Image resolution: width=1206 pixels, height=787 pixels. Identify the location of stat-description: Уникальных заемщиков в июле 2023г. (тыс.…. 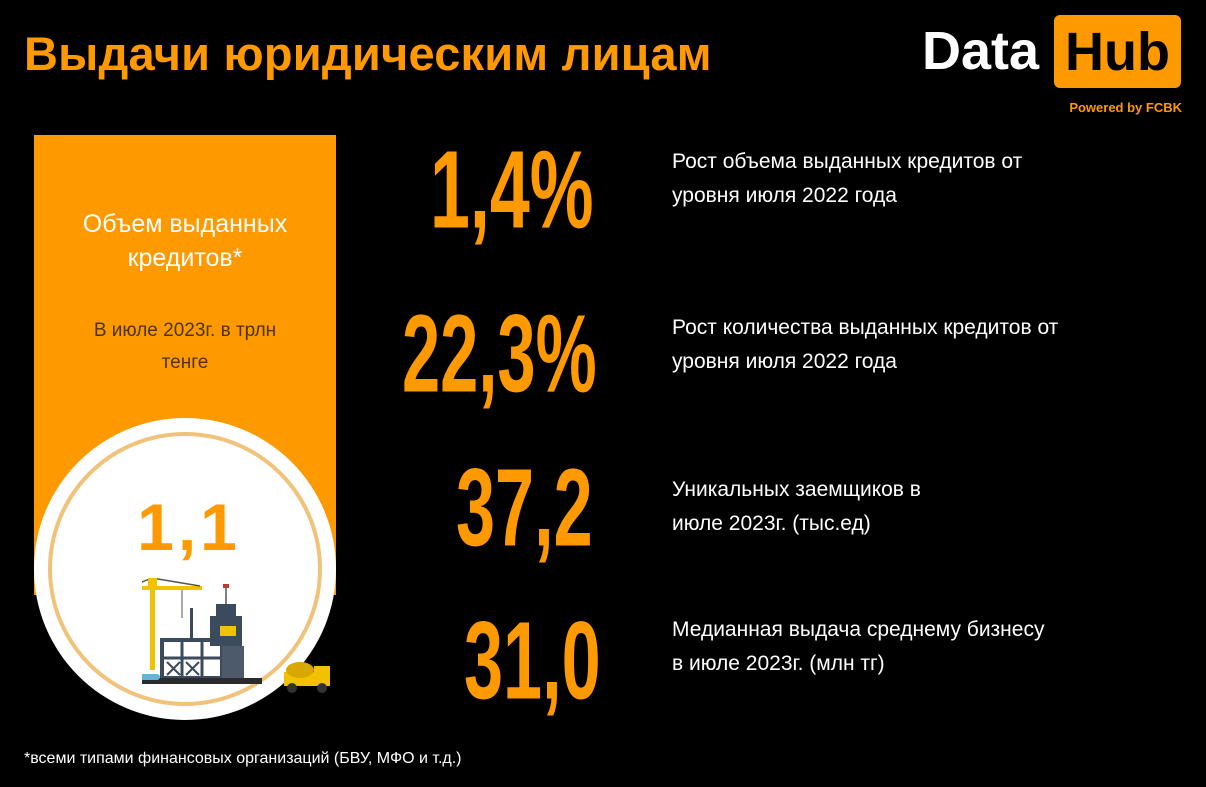
(907, 507).